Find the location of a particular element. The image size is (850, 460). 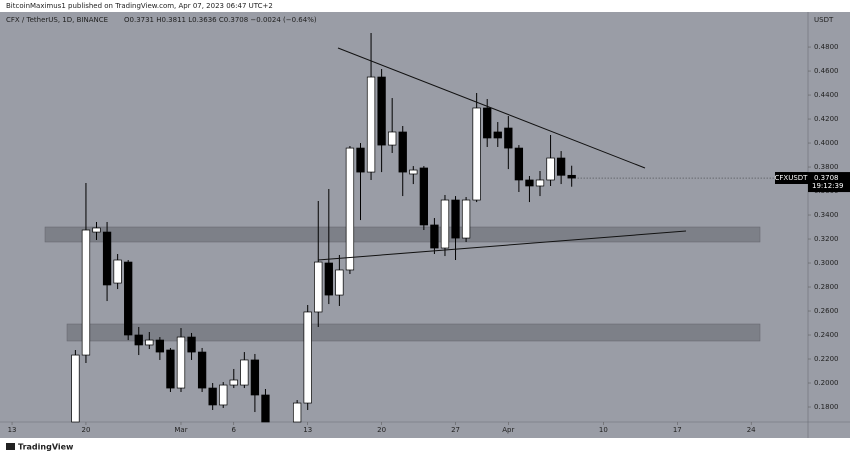

countdown: 19:12:39 is located at coordinates (827, 186).